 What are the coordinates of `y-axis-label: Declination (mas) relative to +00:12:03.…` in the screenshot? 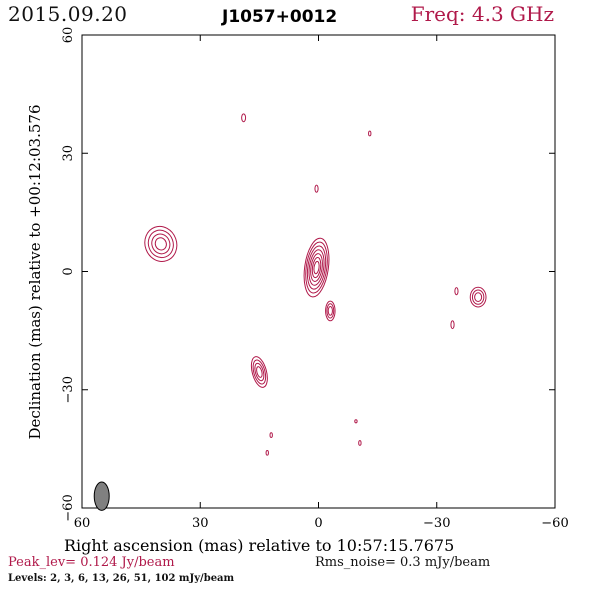 It's located at (35, 271).